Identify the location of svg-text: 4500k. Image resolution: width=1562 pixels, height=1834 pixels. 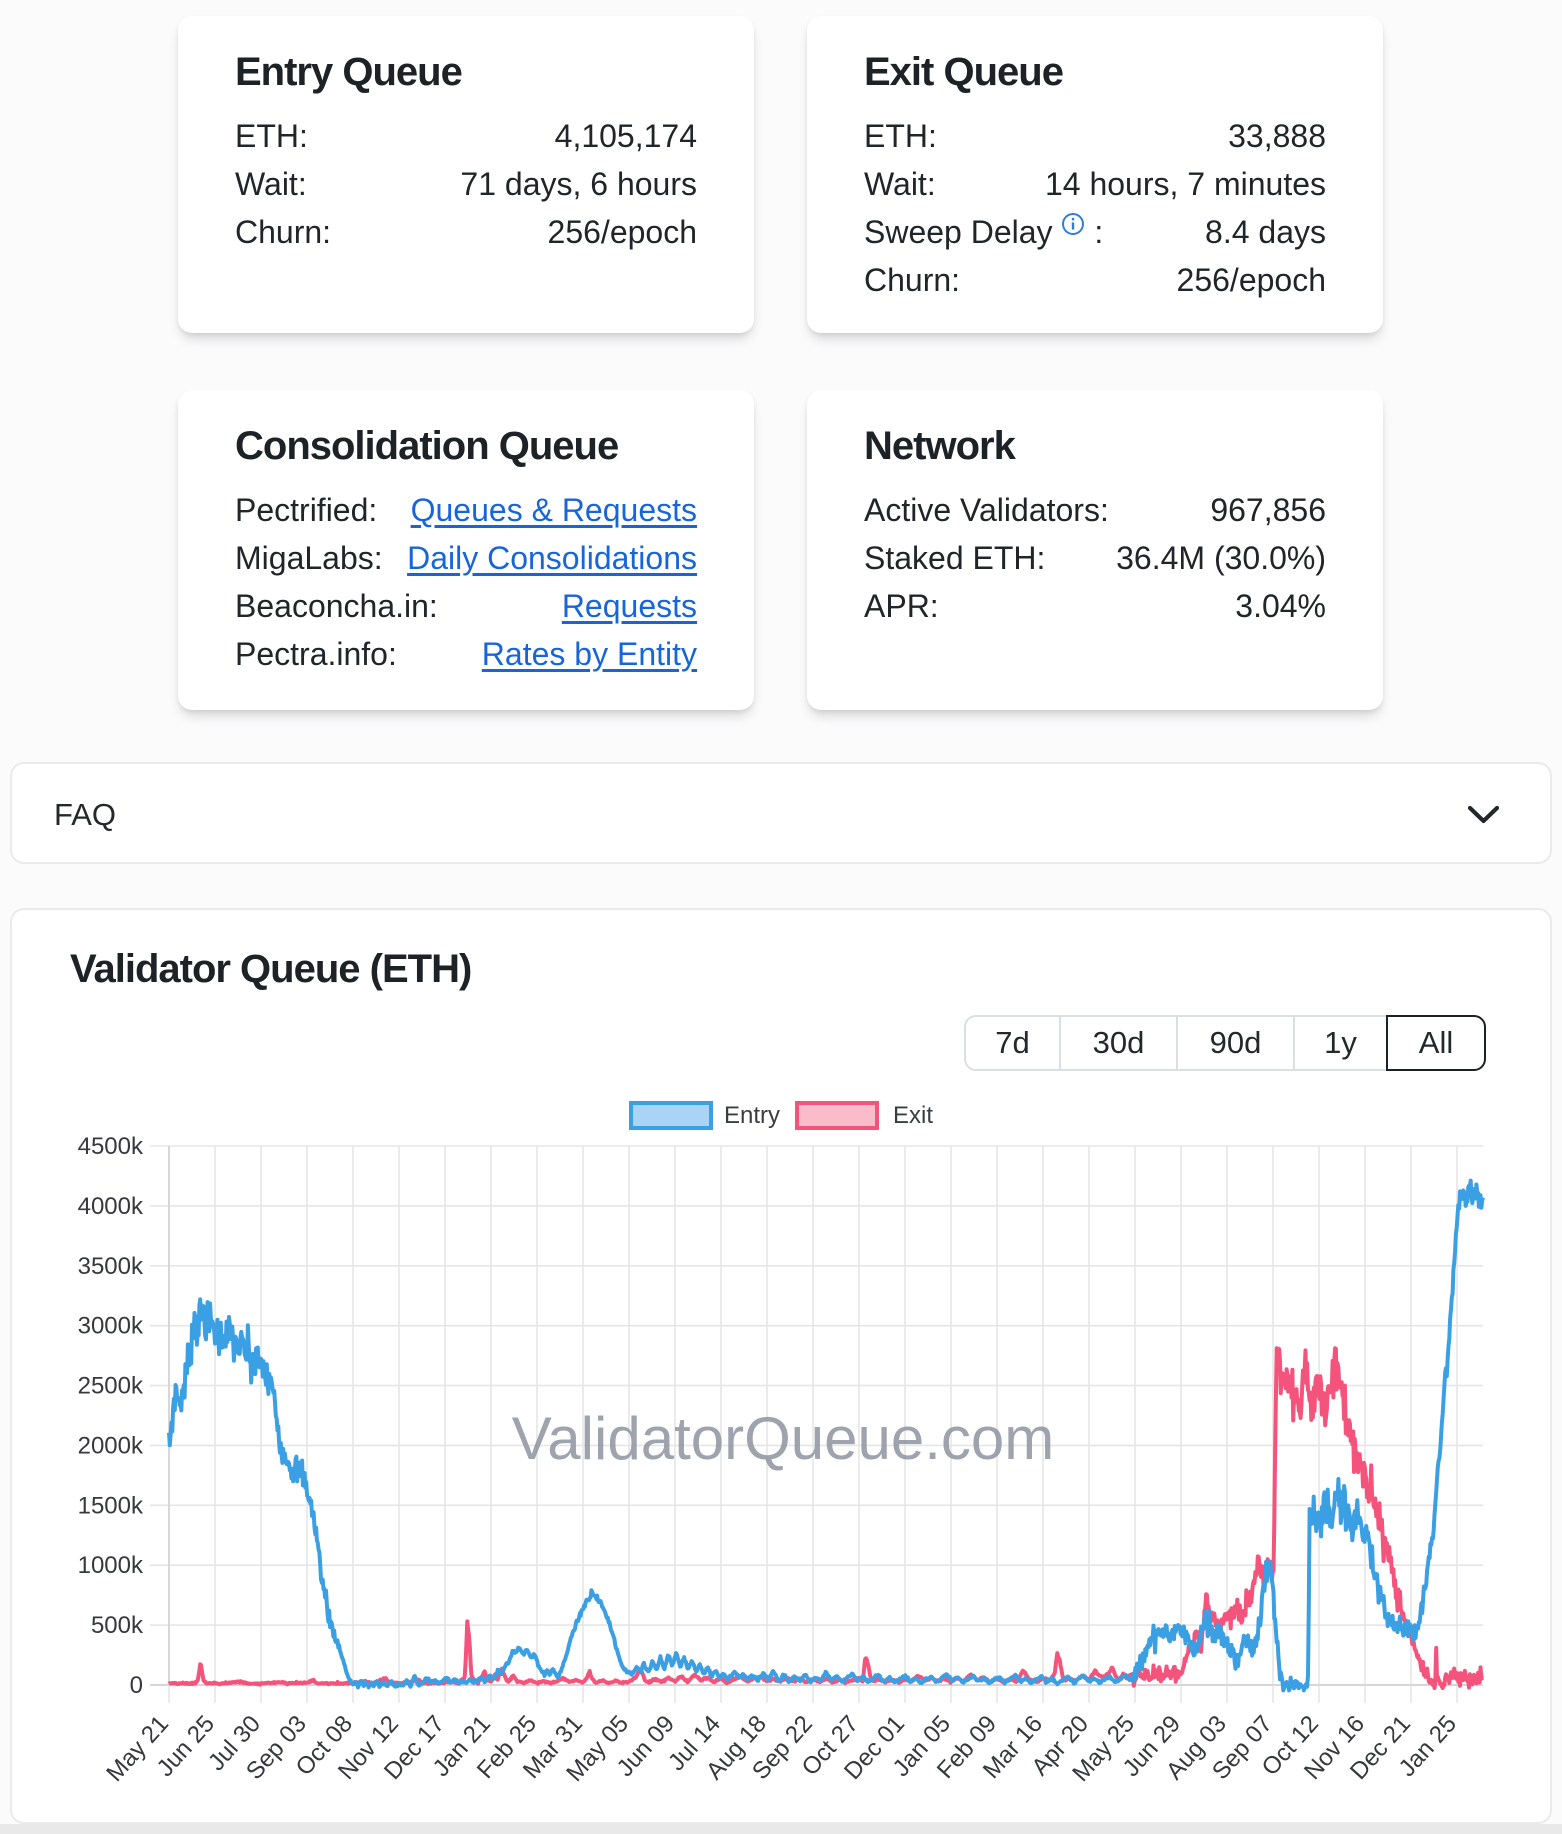
(111, 1146).